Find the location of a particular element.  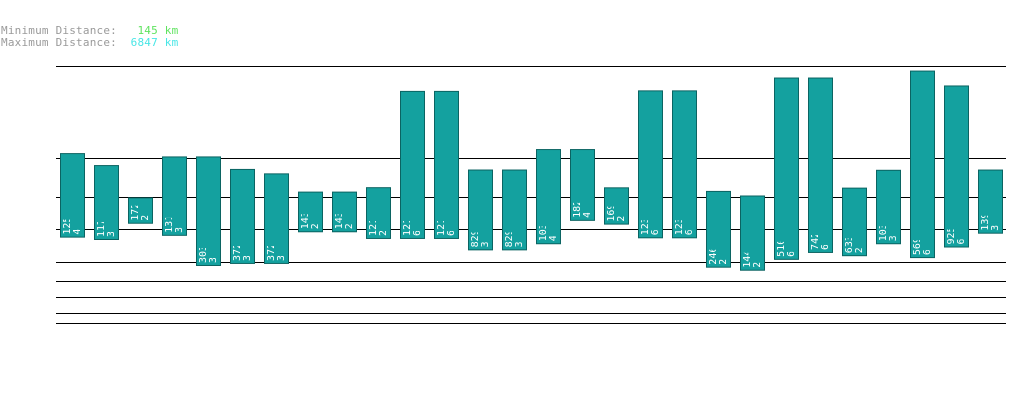

min-distance-row: Minimum Distance: 145 km is located at coordinates (89, 31).